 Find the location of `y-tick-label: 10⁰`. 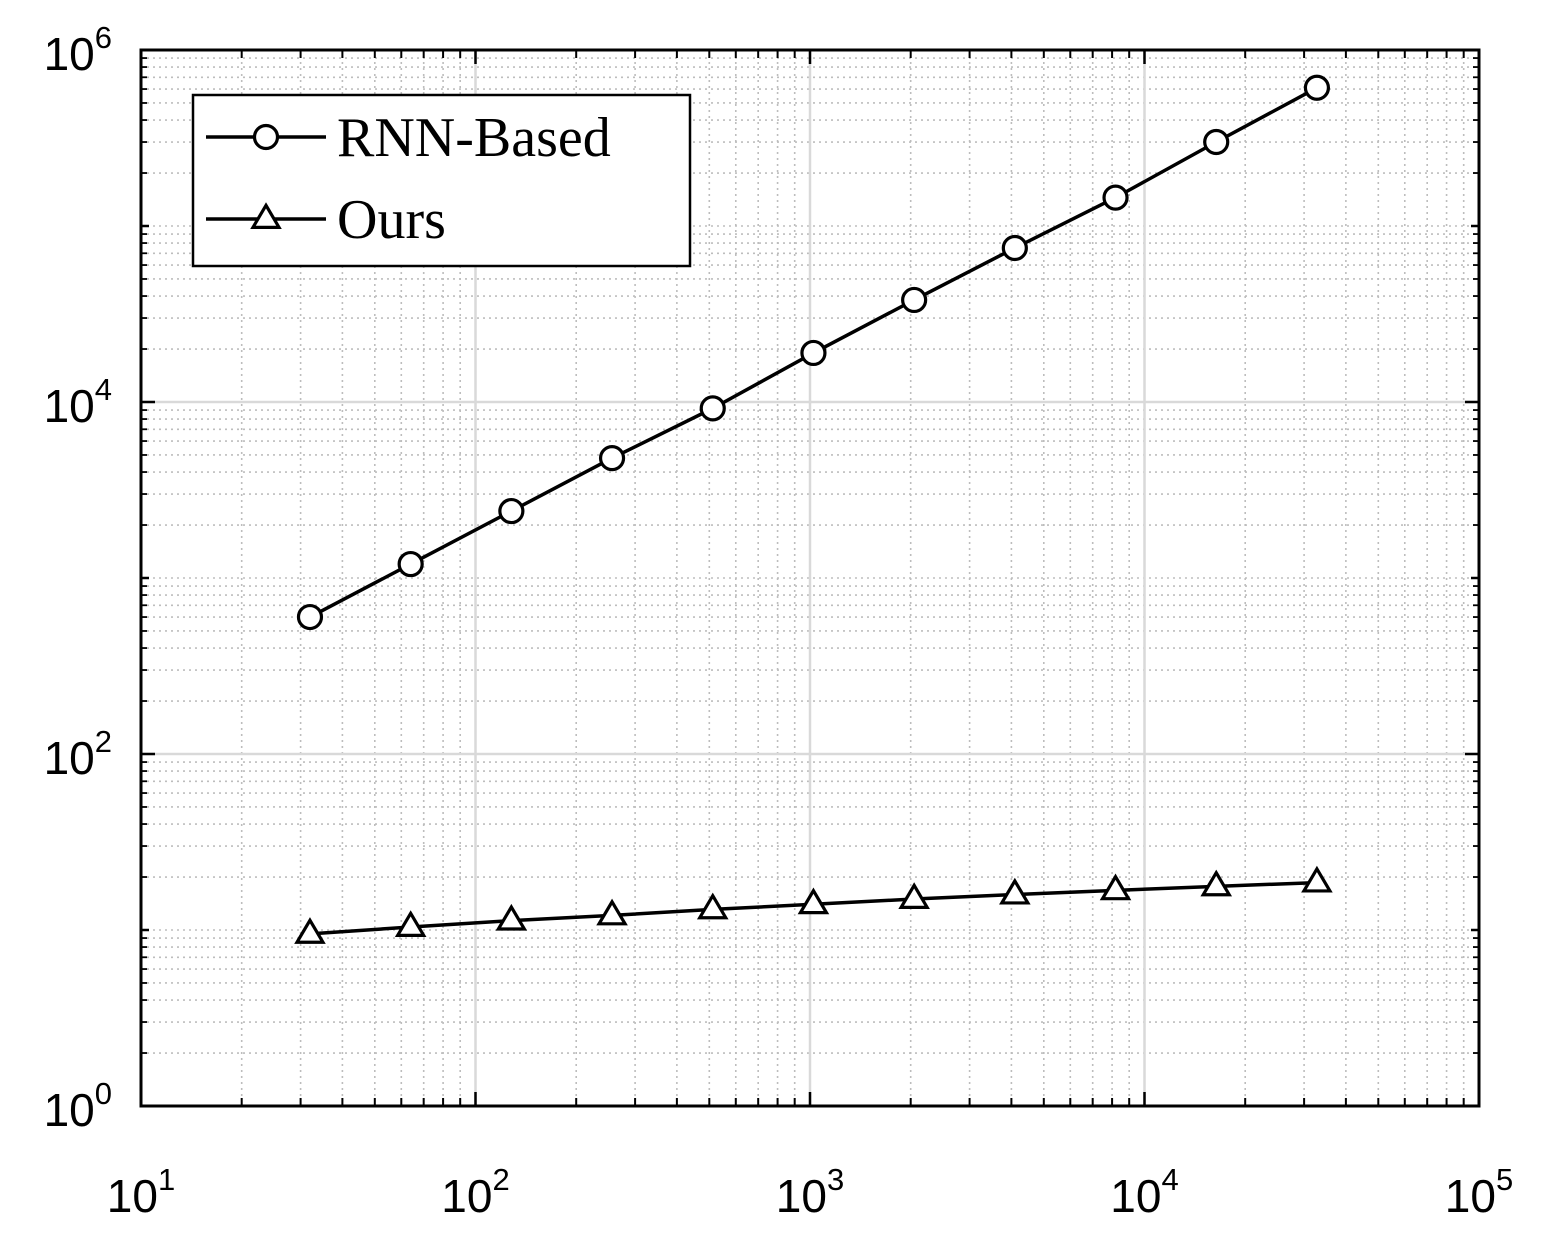

y-tick-label: 10⁰ is located at coordinates (78, 1106).